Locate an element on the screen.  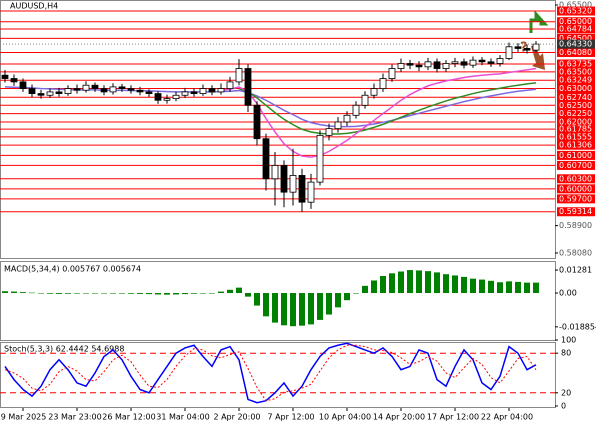
y-tick-label: 80 is located at coordinates (566, 353).